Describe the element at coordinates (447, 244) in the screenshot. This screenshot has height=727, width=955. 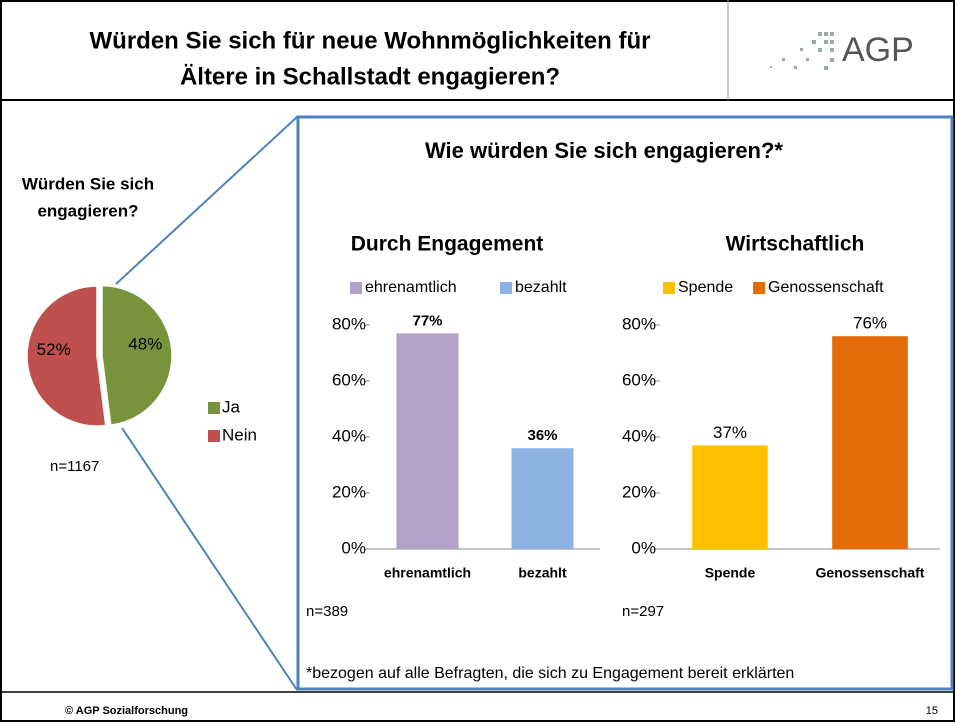
I see `chart-title: Durch Engagement` at that location.